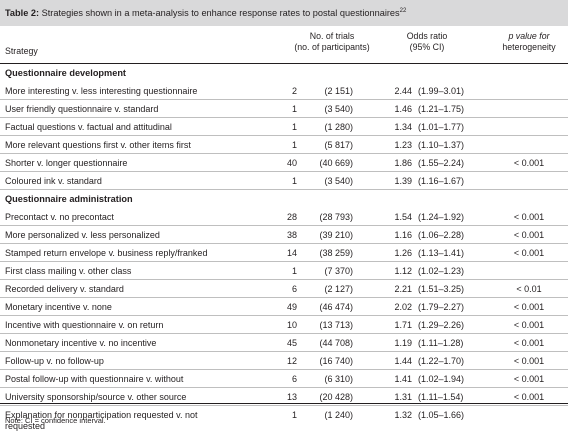  What do you see at coordinates (81, 343) in the screenshot?
I see `strategy-cell: Nonmonetary incentive v. no incentive` at bounding box center [81, 343].